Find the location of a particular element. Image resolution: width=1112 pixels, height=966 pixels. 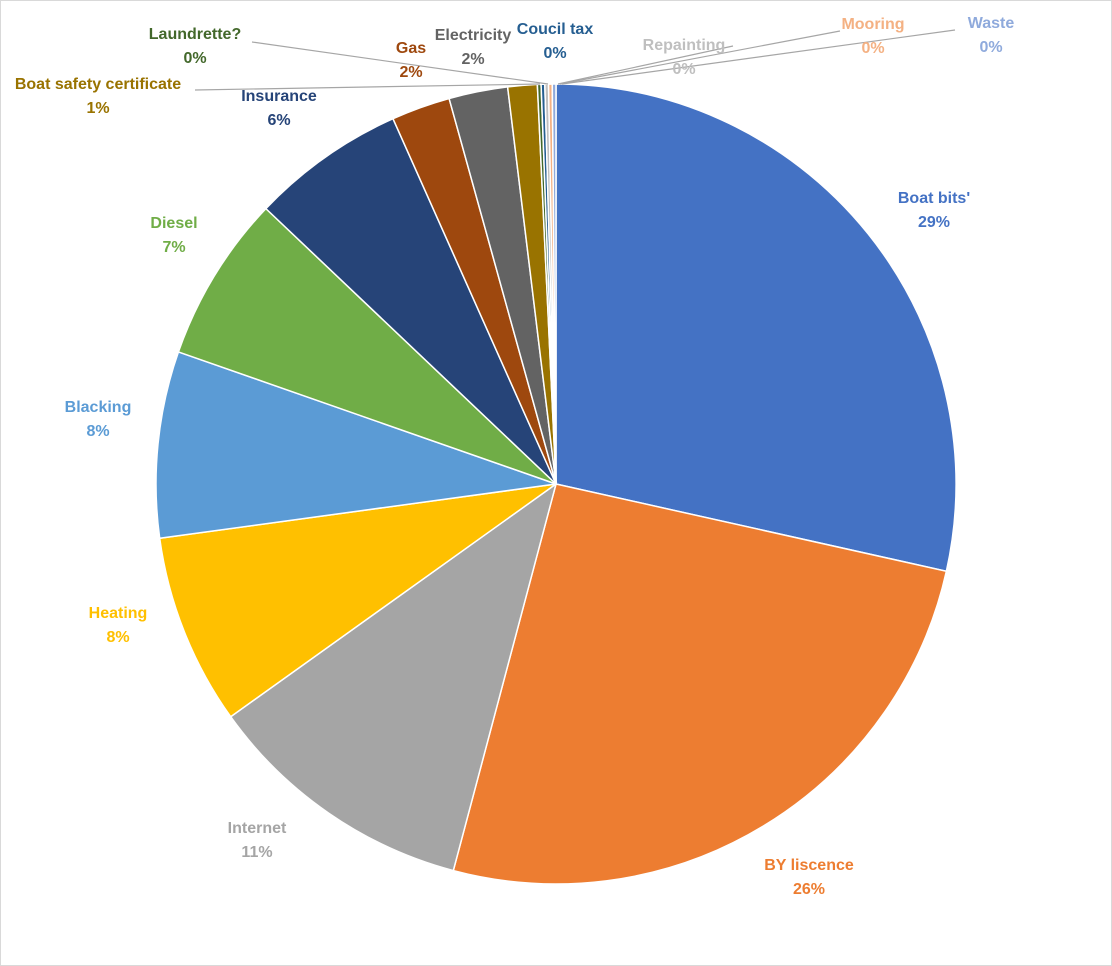

data-label-category: Heating is located at coordinates (118, 613).